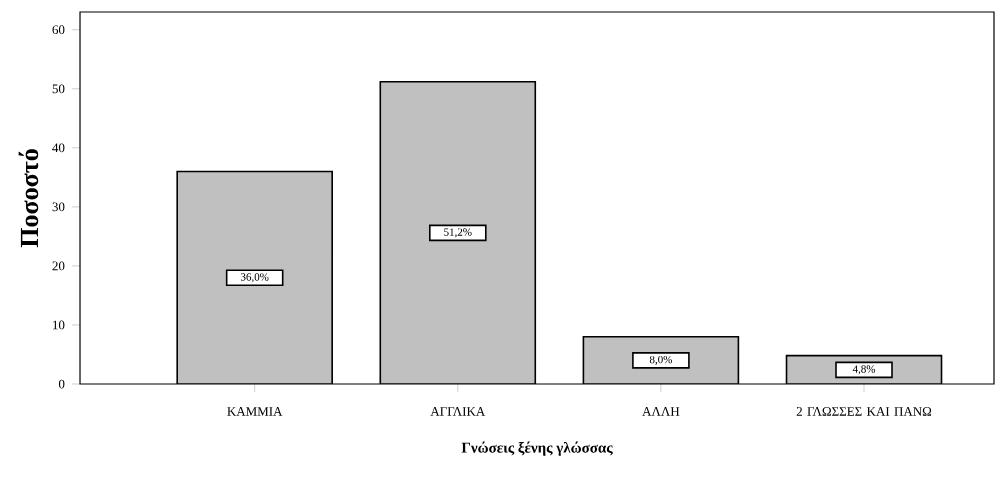 This screenshot has height=479, width=1001. I want to click on data-label: 4,8%, so click(864, 370).